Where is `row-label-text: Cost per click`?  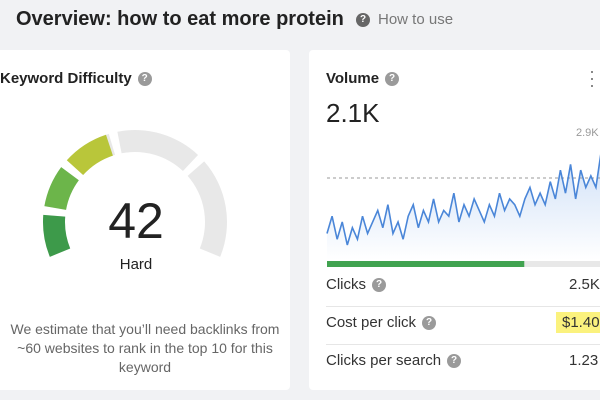
row-label-text: Cost per click is located at coordinates (371, 322).